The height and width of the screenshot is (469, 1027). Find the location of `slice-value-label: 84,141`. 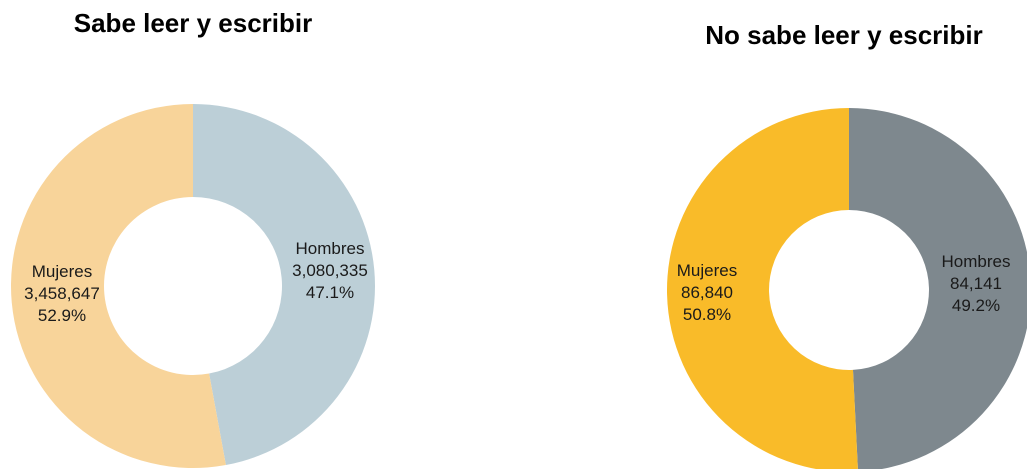

slice-value-label: 84,141 is located at coordinates (976, 283).